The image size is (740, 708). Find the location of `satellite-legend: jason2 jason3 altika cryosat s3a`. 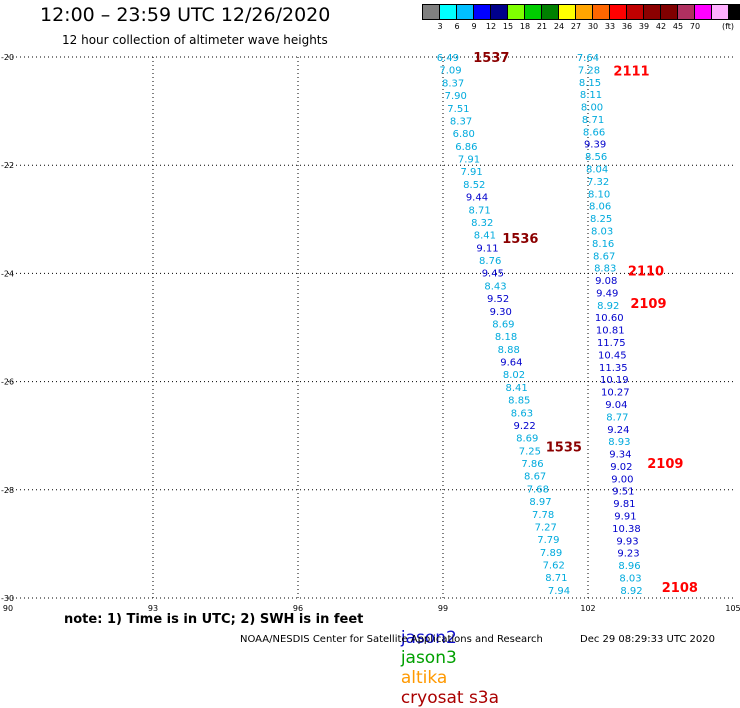

satellite-legend: jason2 jason3 altika cryosat s3a is located at coordinates (449, 658).